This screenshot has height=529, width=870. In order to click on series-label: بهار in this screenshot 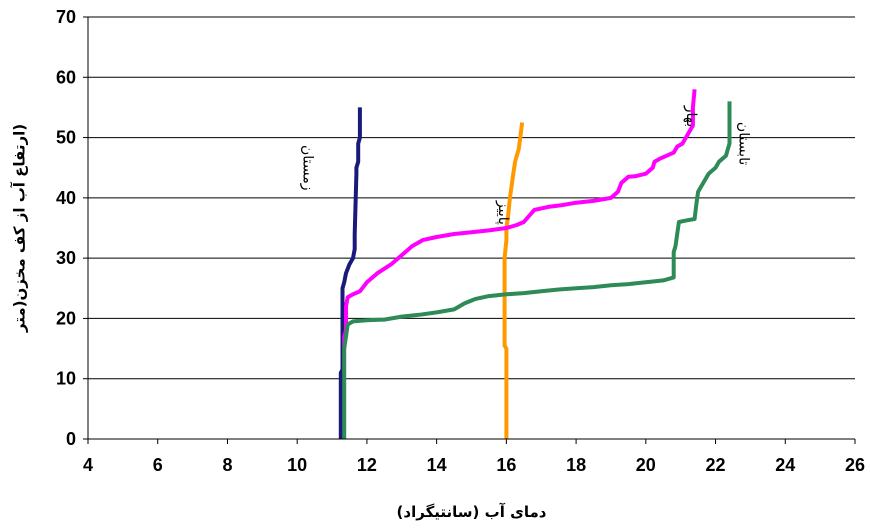, I will do `click(691, 116)`.